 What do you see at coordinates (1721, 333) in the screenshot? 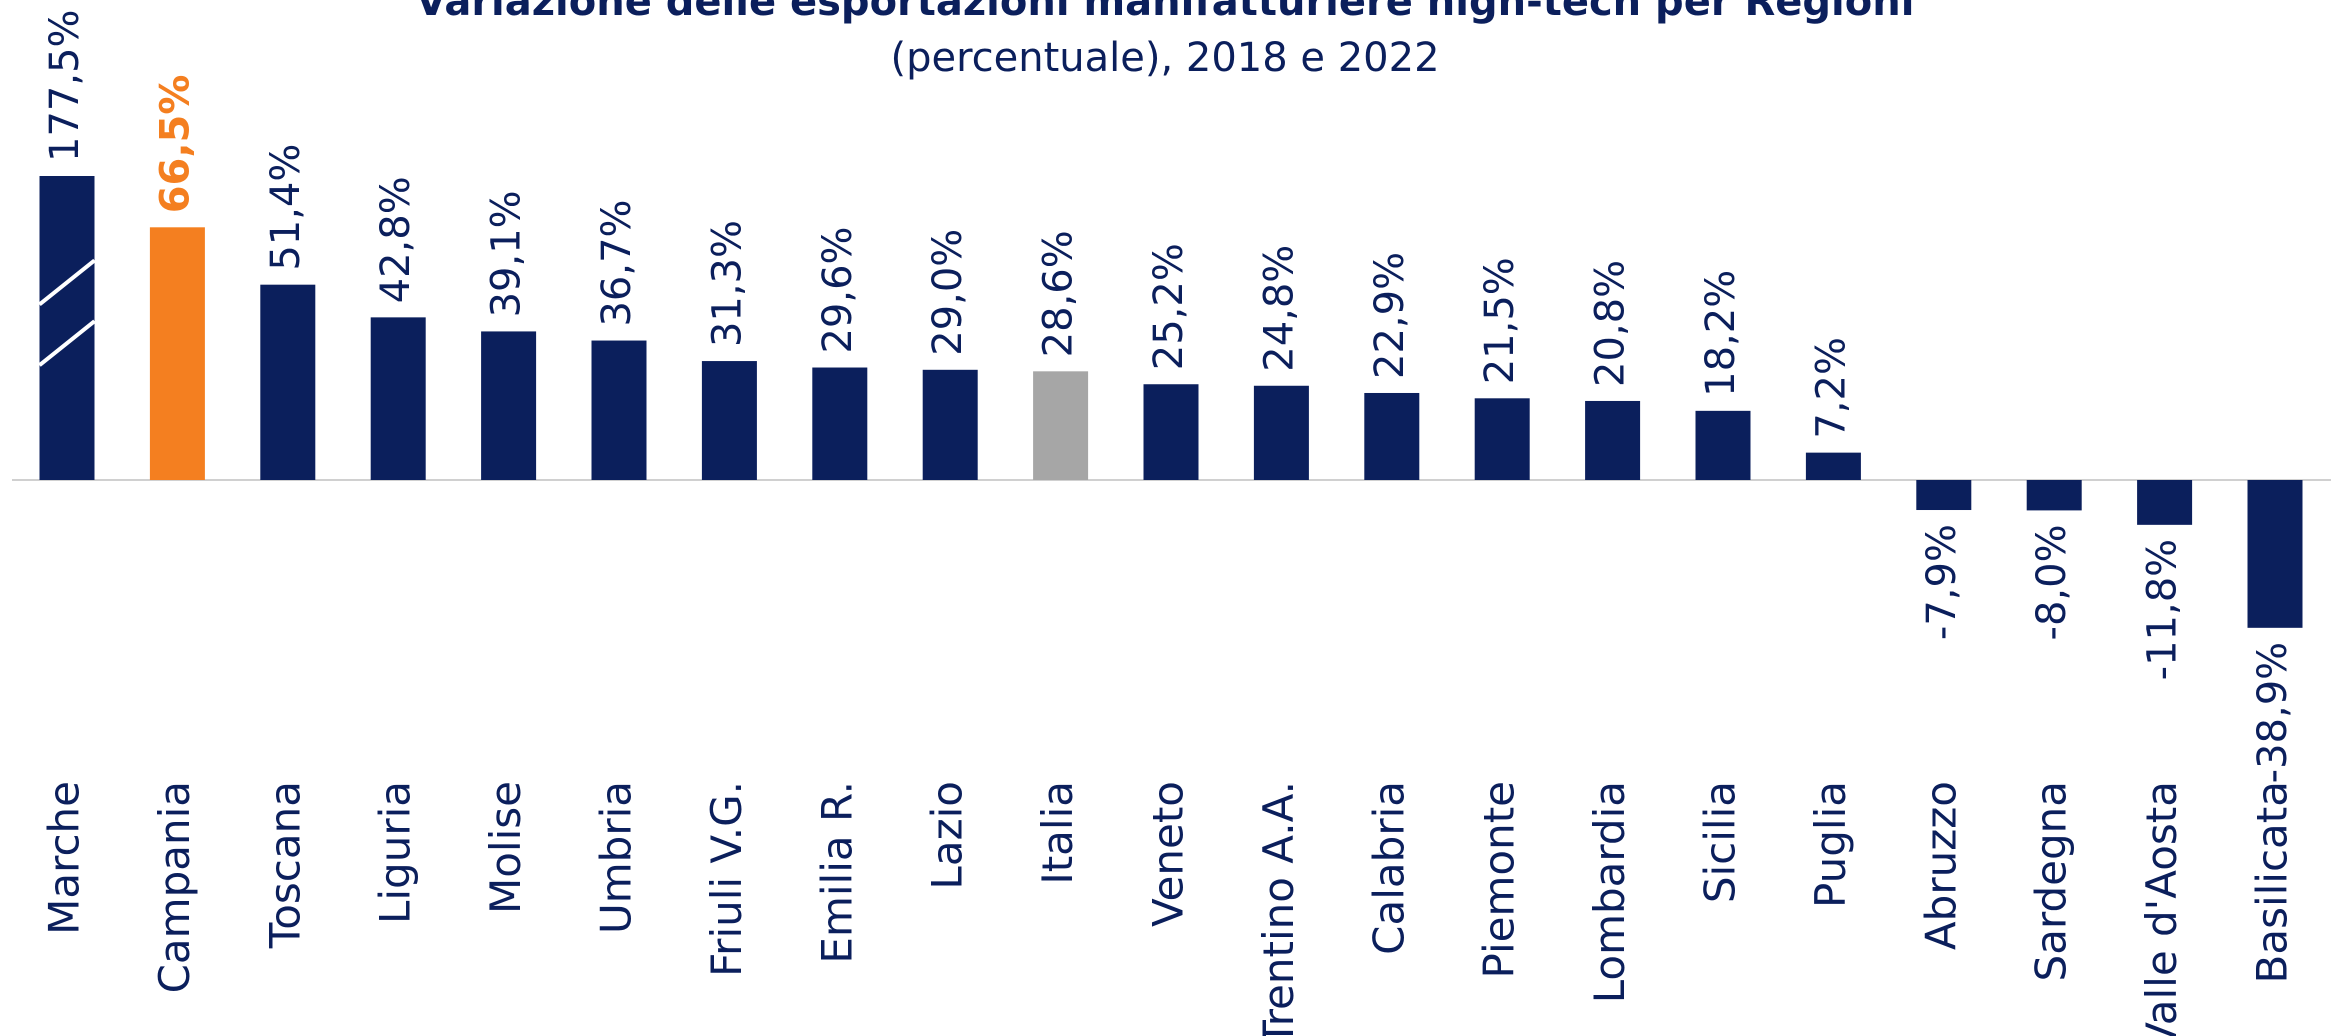
I see `value-label: 18,2%` at bounding box center [1721, 333].